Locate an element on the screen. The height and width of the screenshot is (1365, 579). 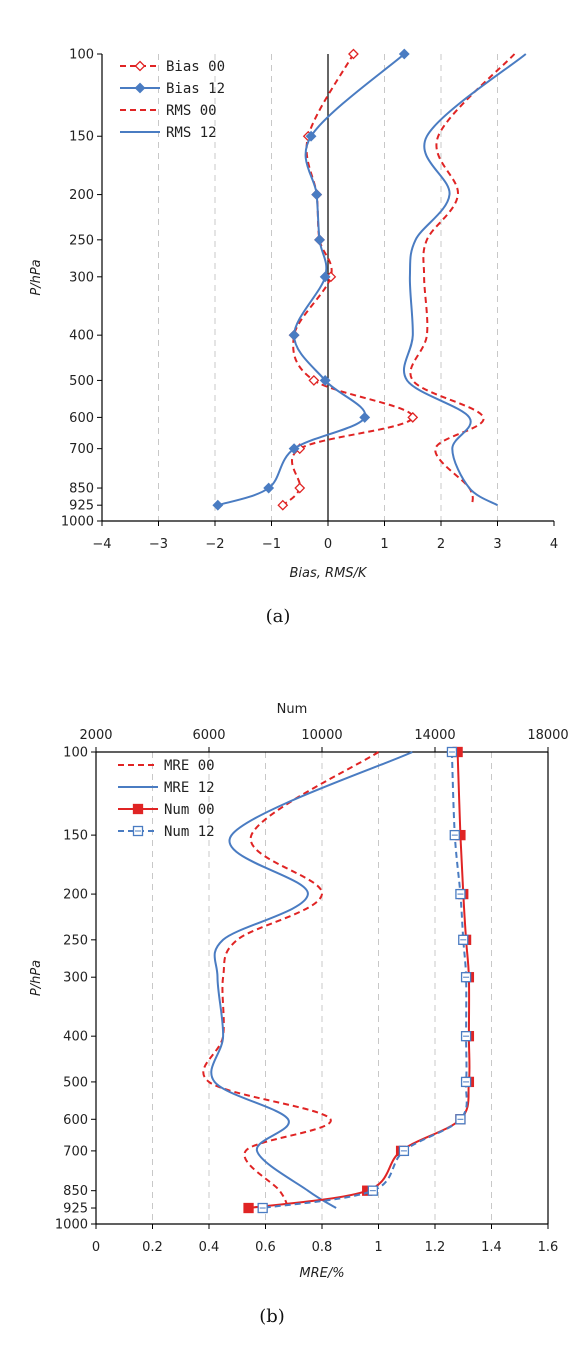
legend-label: RMS 12 is located at coordinates (191, 133).